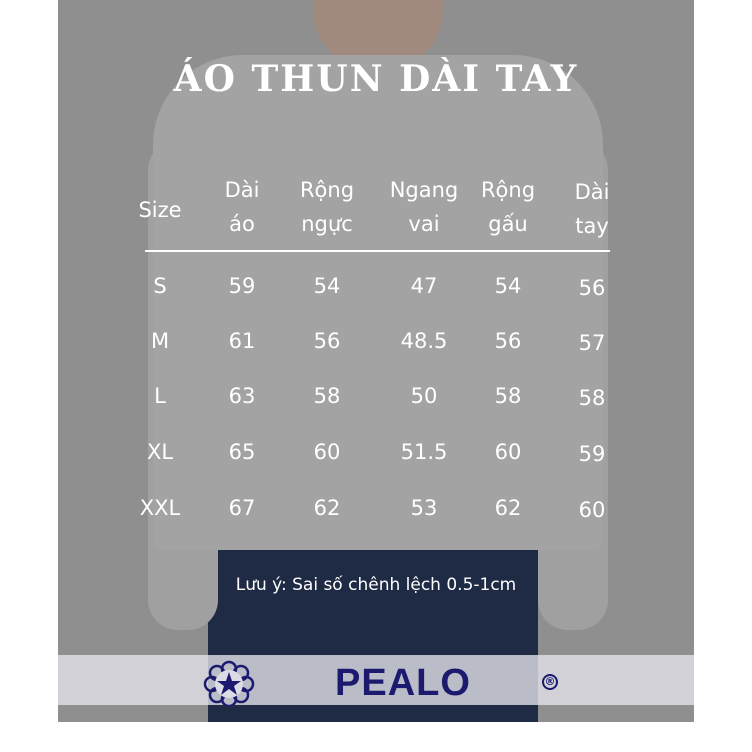 This screenshot has width=752, height=752. Describe the element at coordinates (160, 396) in the screenshot. I see `size-label: L` at that location.